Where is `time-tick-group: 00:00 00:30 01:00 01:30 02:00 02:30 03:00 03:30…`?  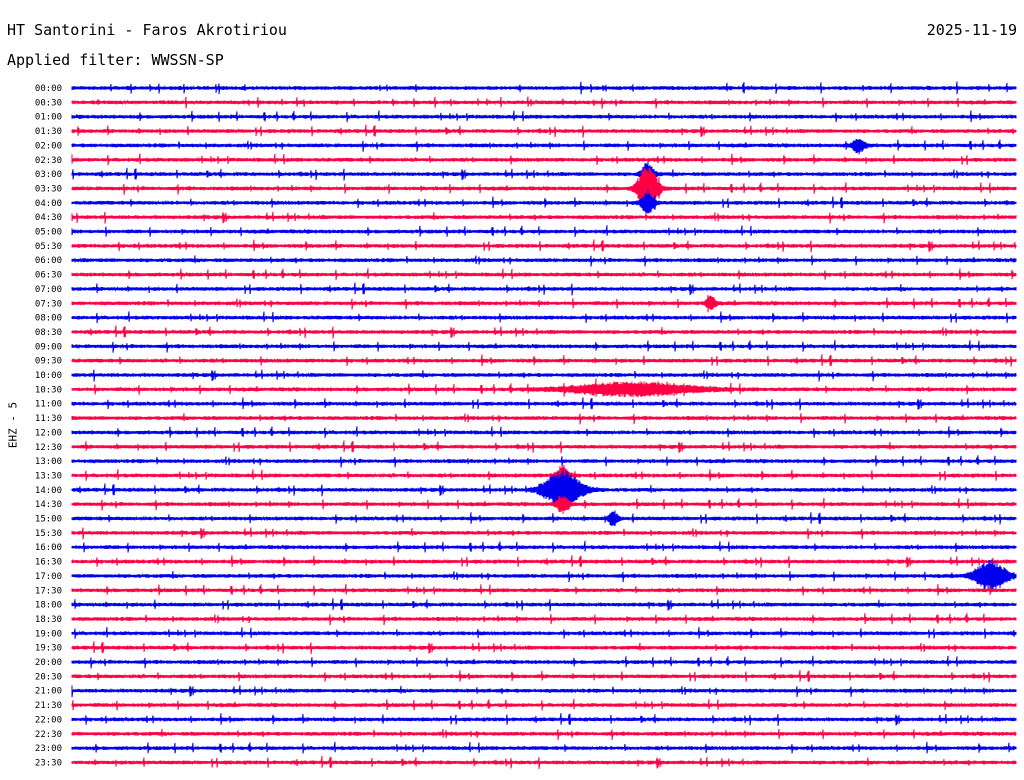 time-tick-group: 00:00 00:30 01:00 01:30 02:00 02:30 03:00 03:30… is located at coordinates (48, 426).